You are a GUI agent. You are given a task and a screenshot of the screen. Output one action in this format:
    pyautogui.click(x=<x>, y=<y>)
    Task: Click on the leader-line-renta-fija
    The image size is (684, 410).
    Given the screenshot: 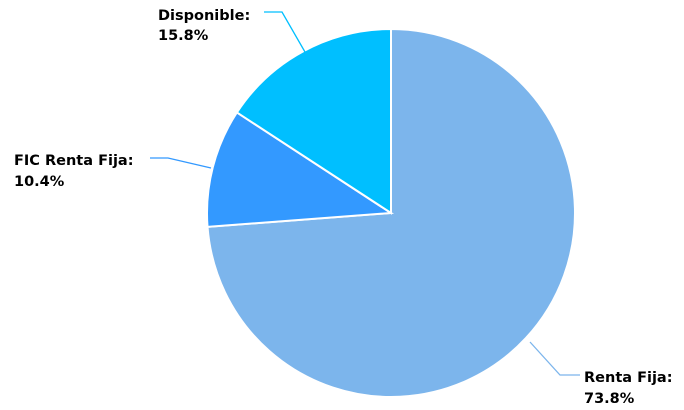 What is the action you would take?
    pyautogui.click(x=554, y=358)
    